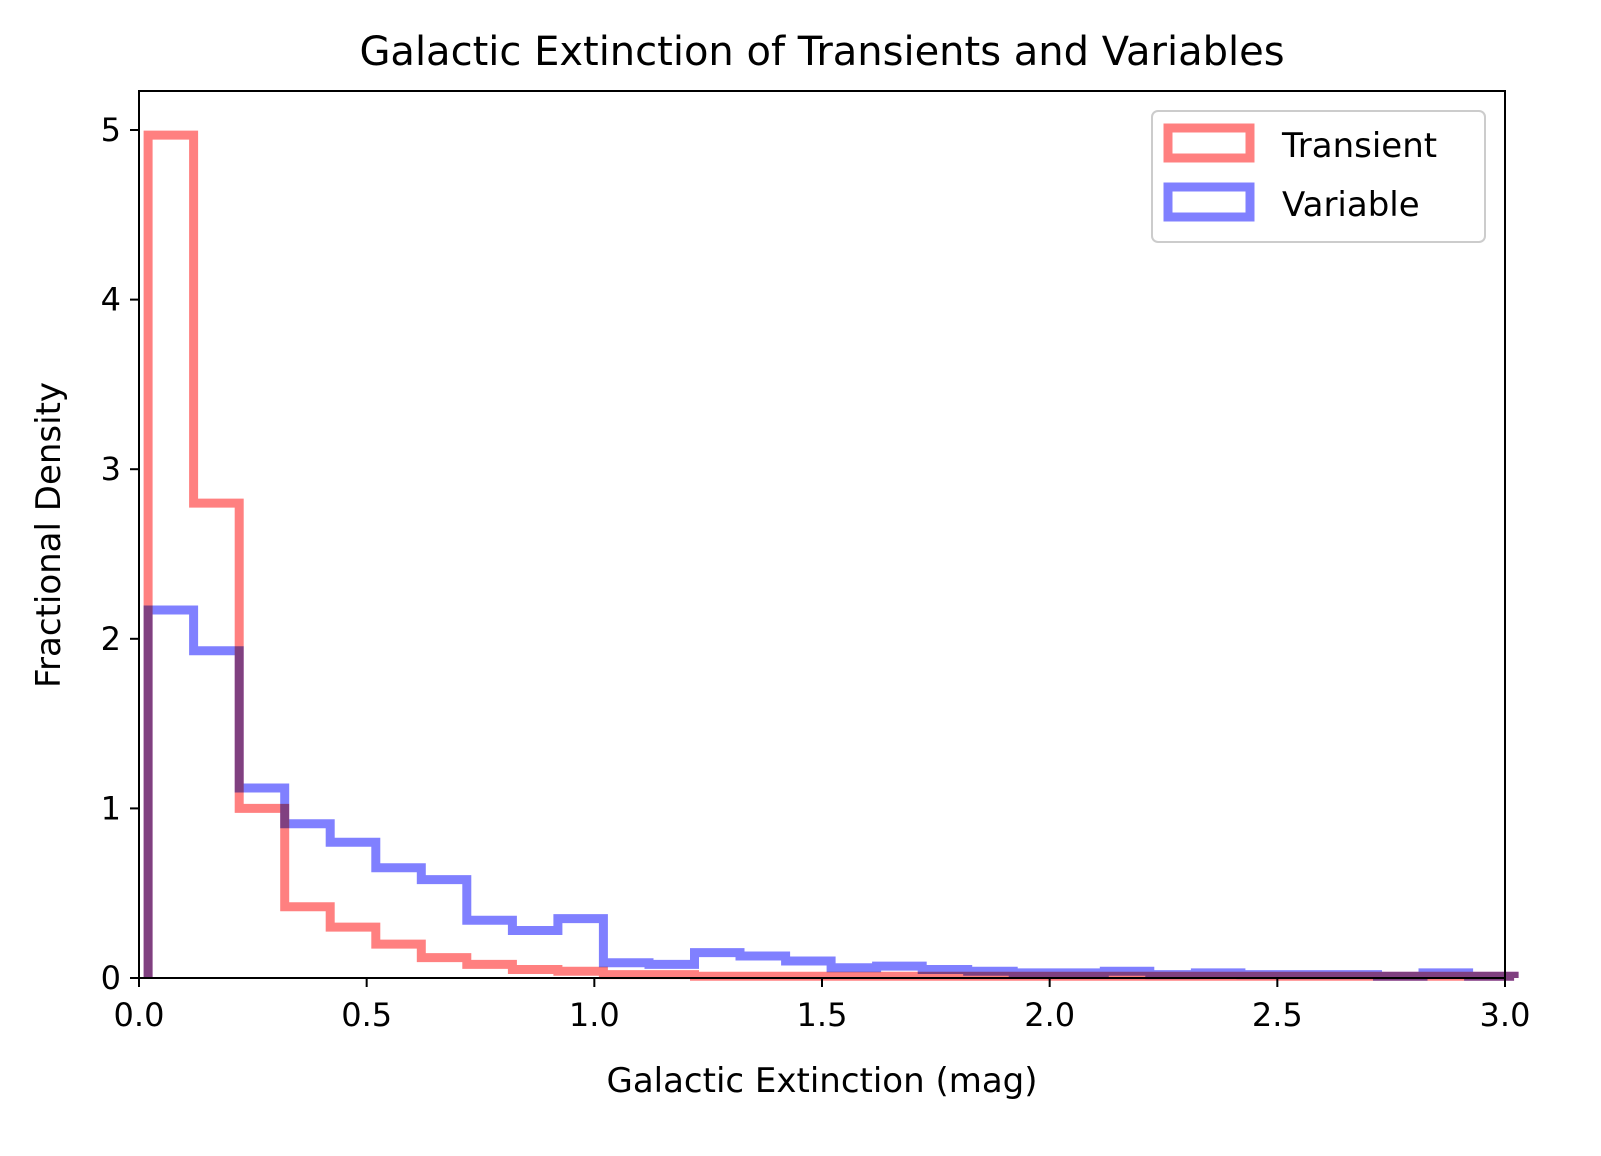 The height and width of the screenshot is (1156, 1601). I want to click on x-axis-label: Galactic Extinction (mag), so click(821, 1081).